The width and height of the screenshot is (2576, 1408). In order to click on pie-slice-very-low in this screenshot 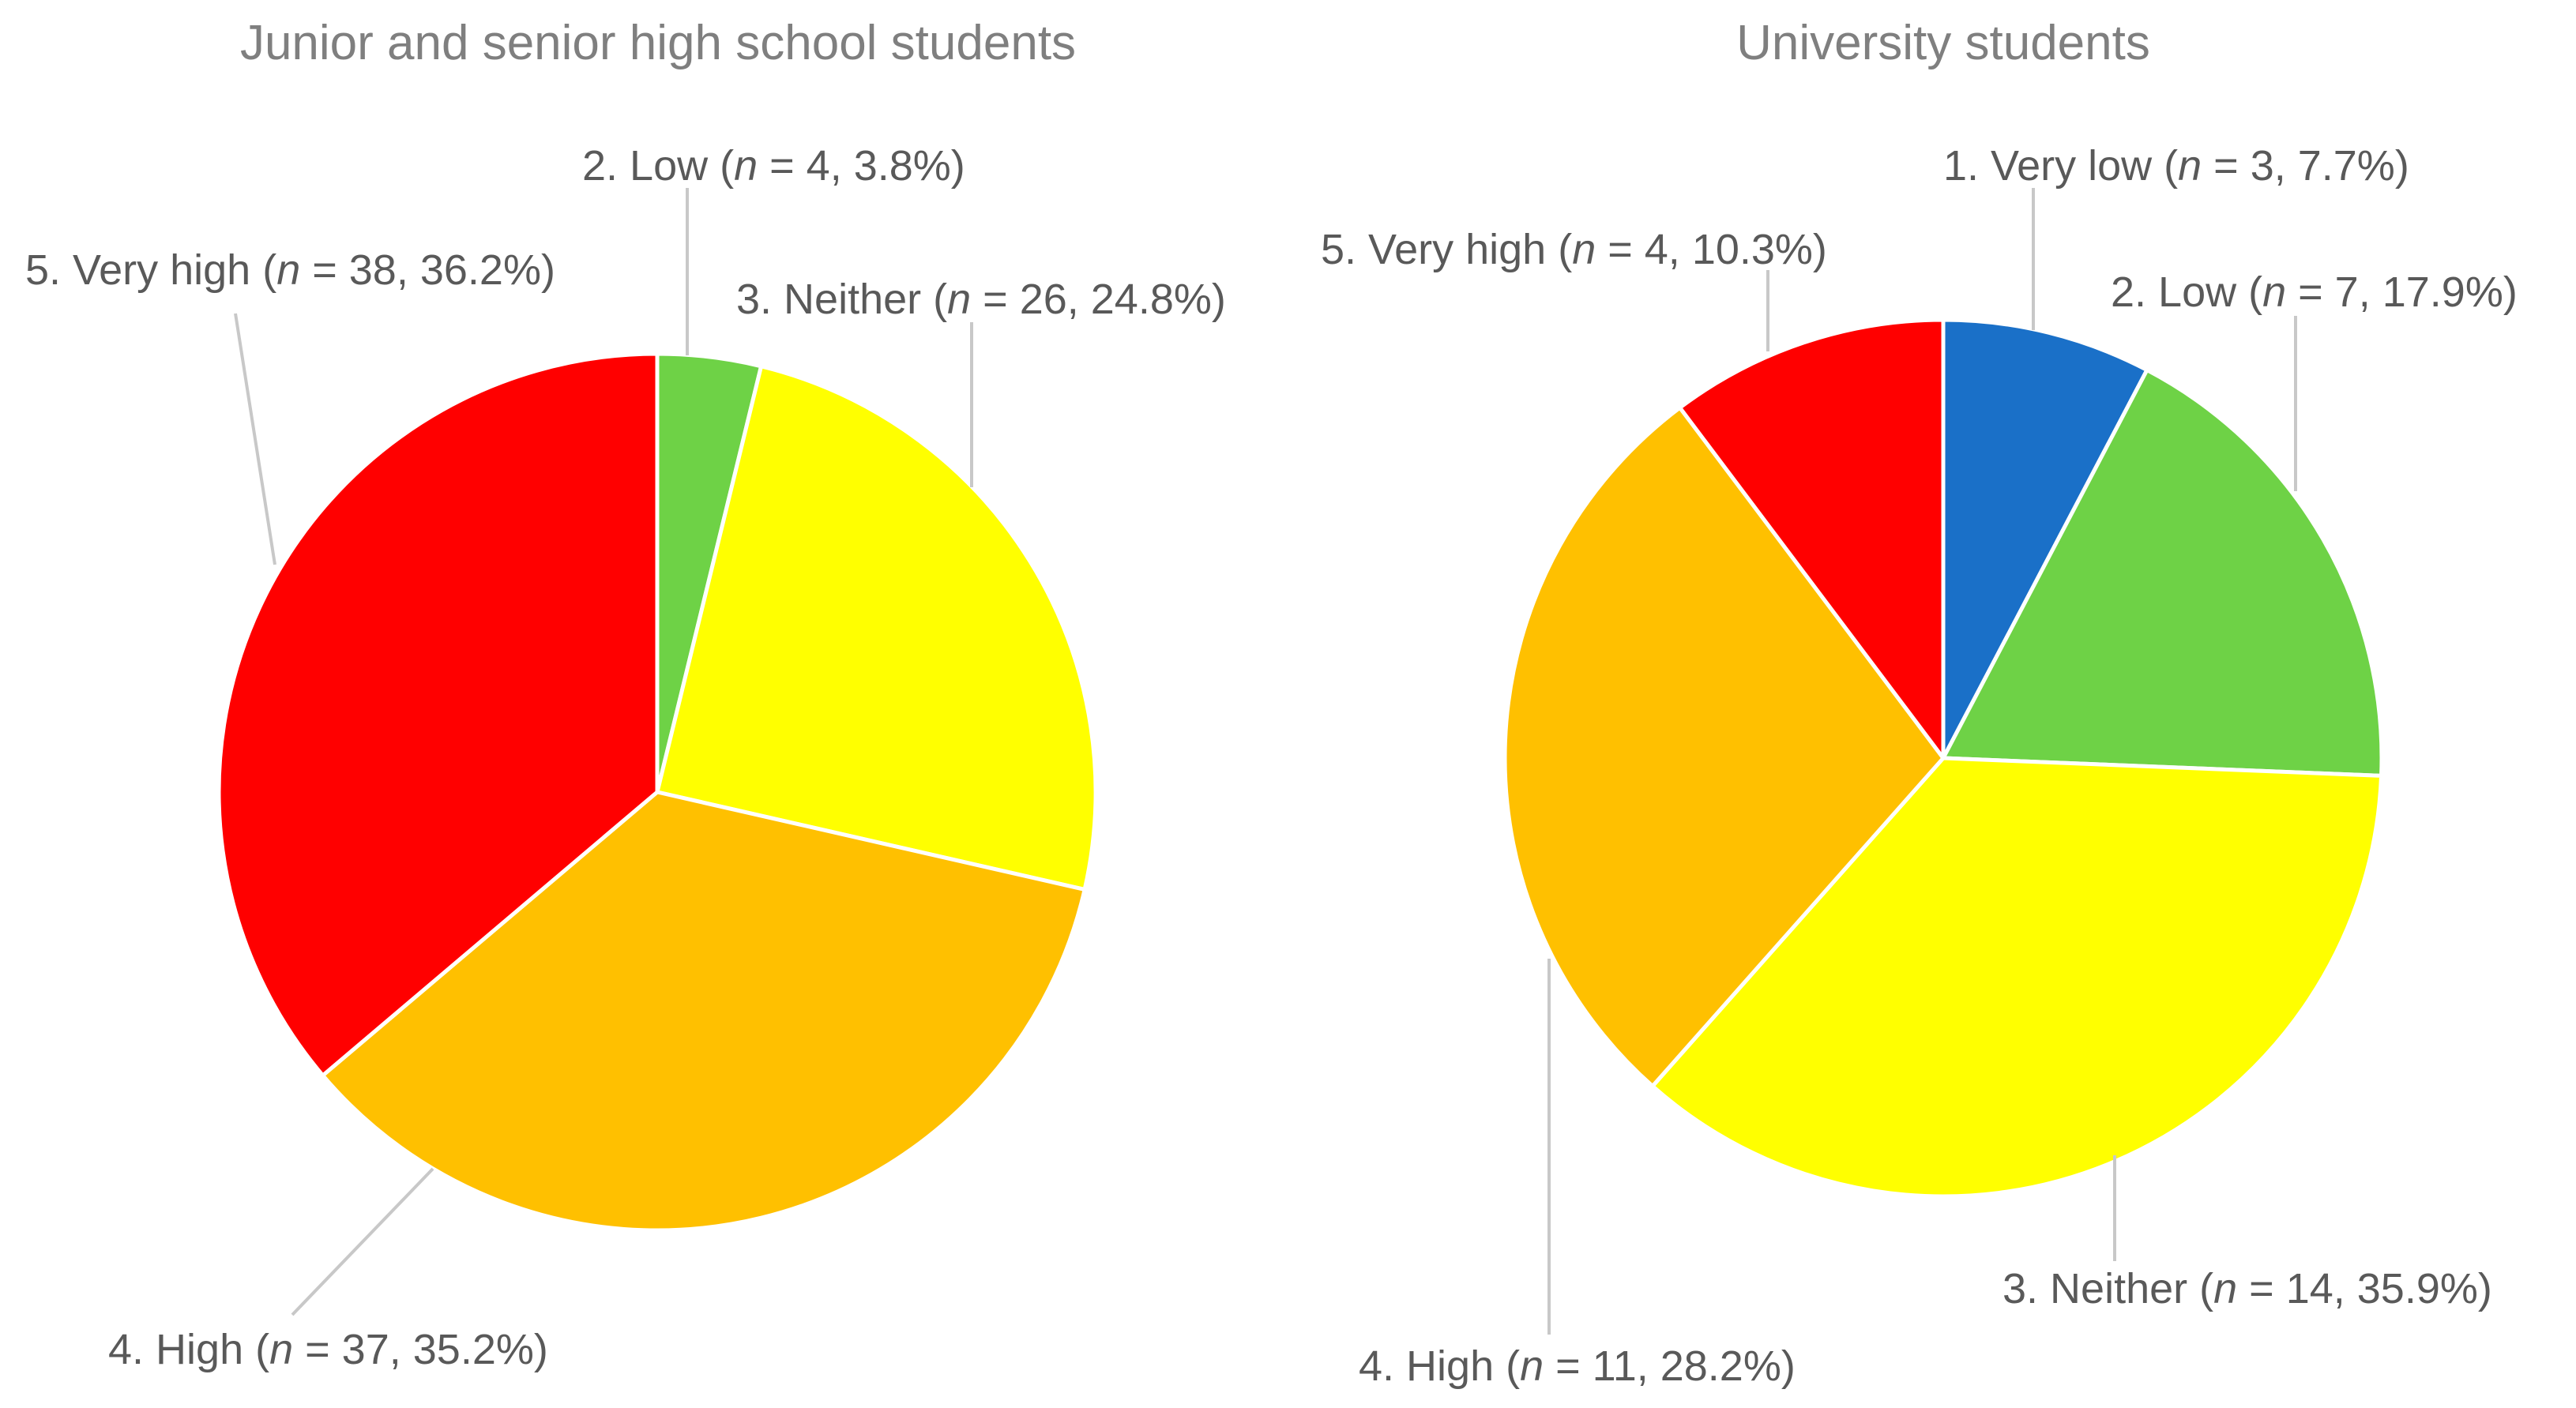, I will do `click(2045, 538)`.